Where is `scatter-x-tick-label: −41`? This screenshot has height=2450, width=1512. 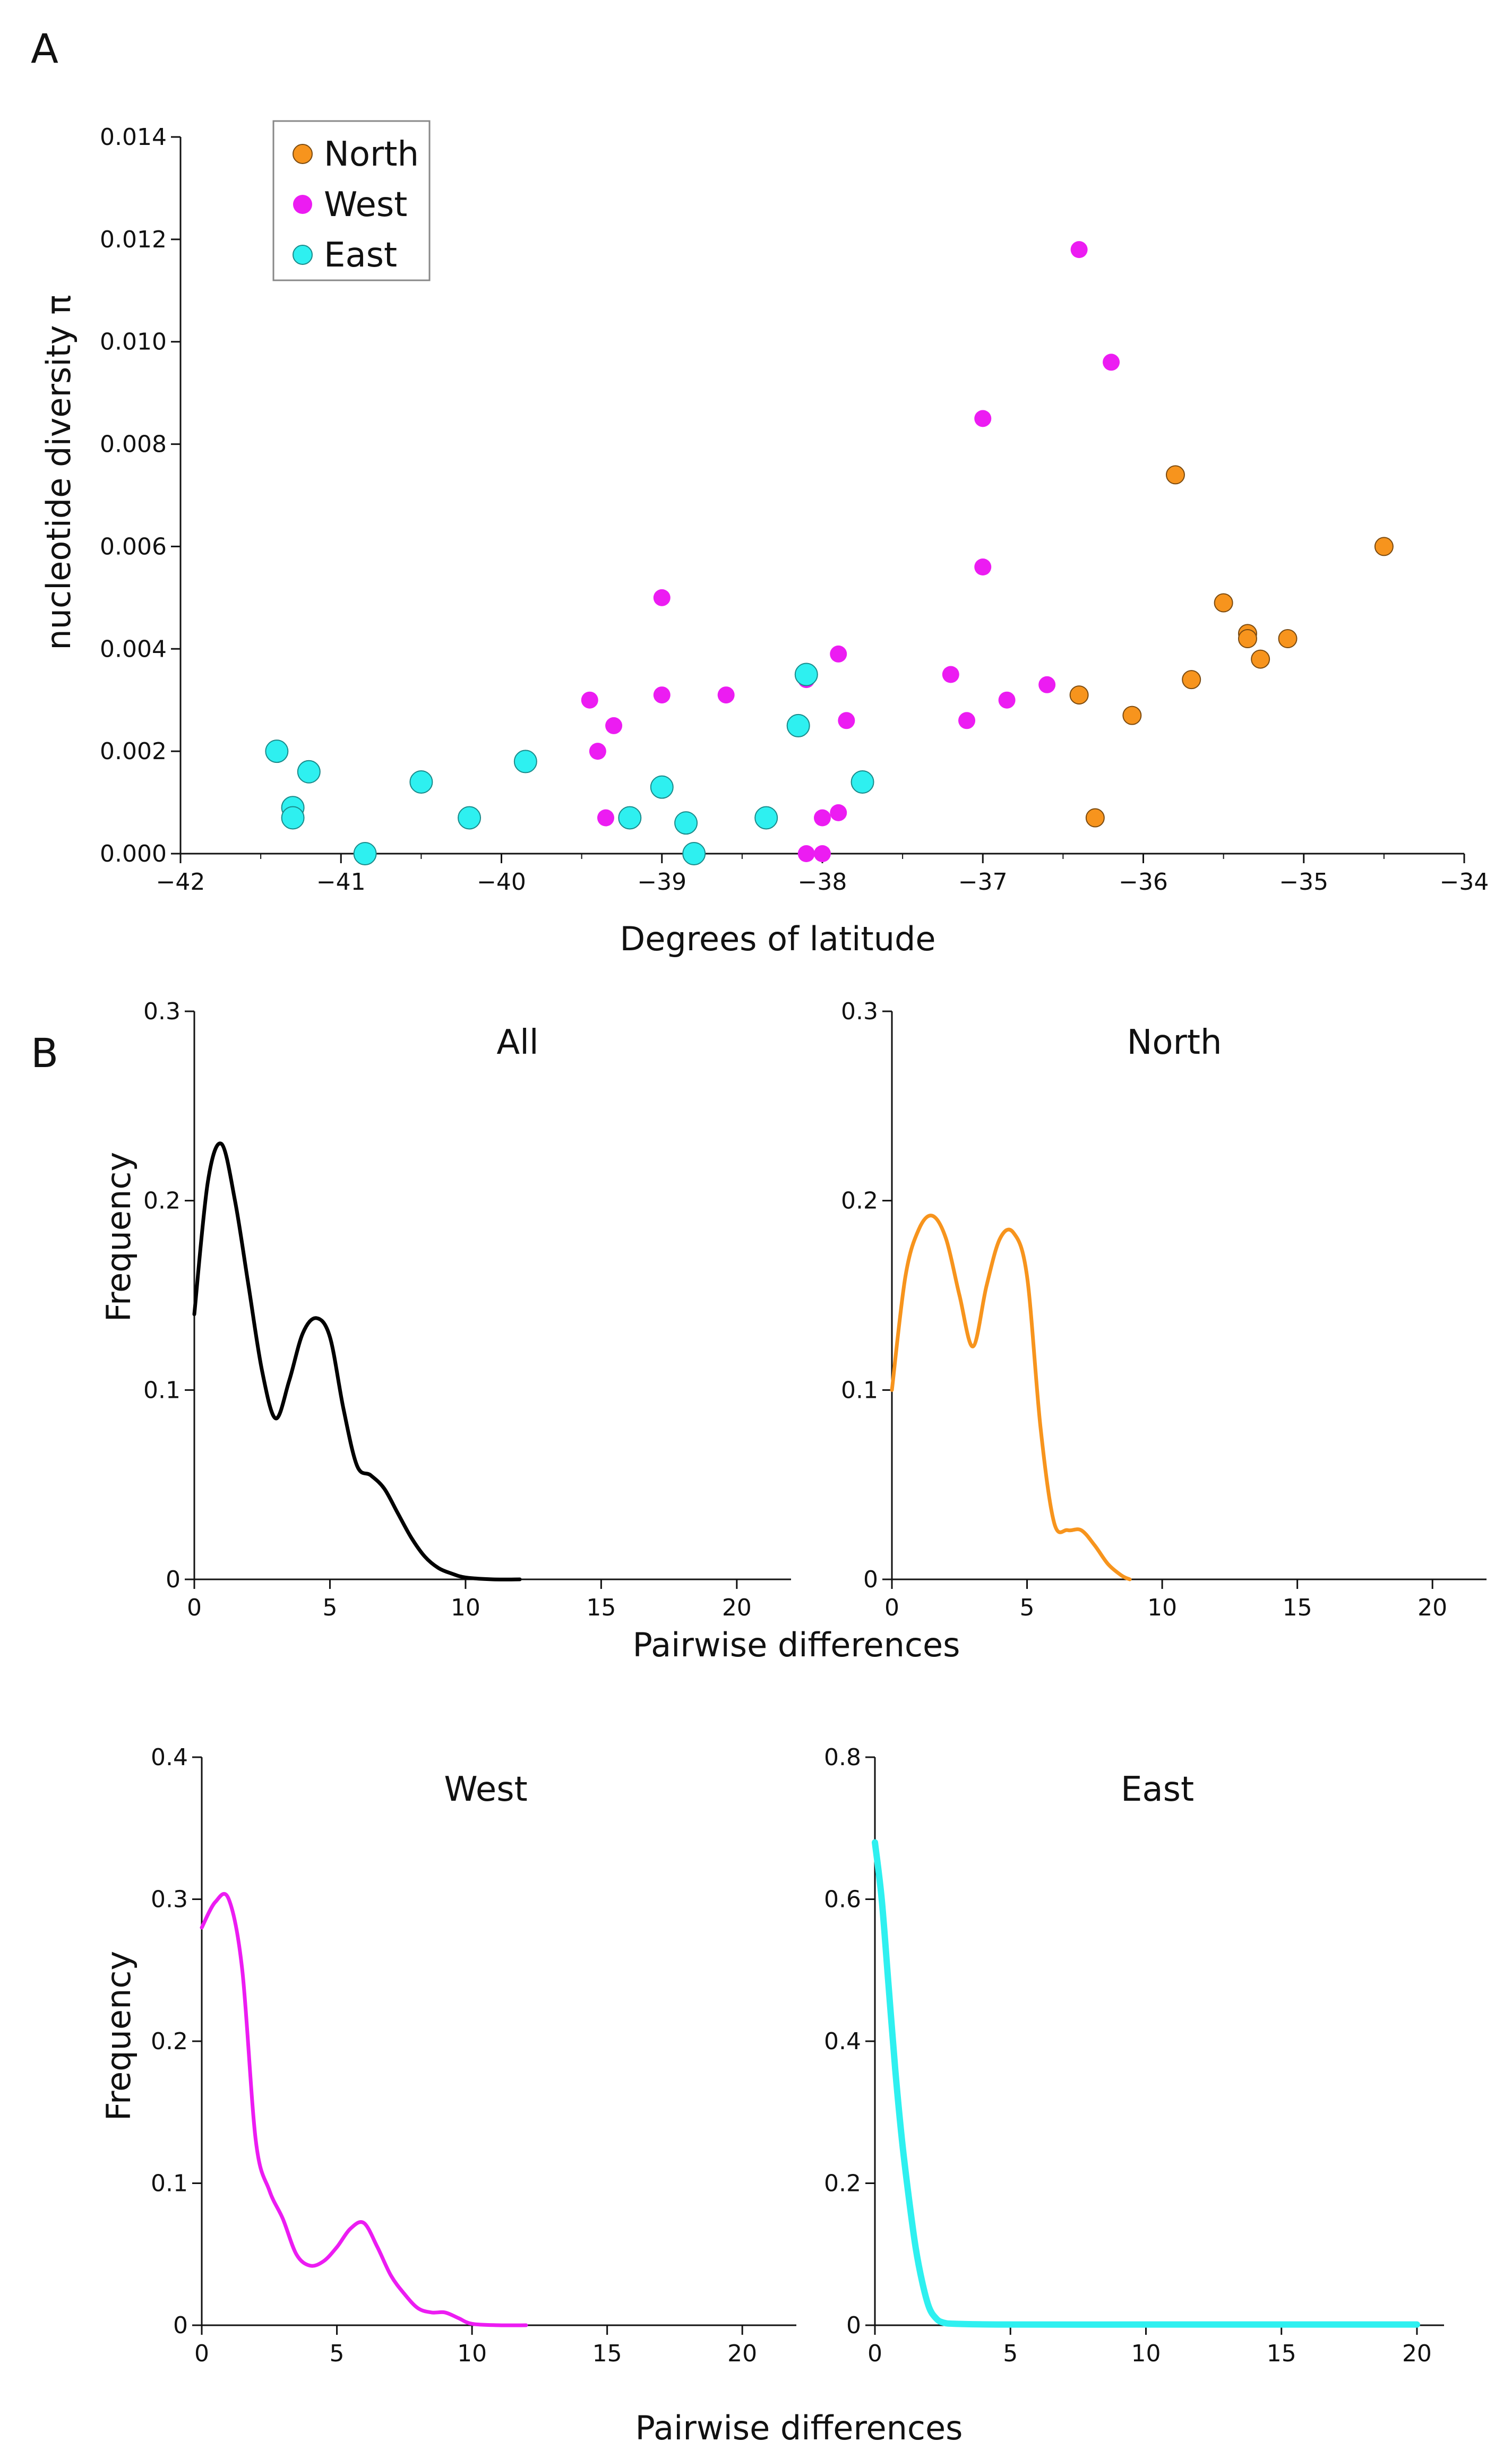 scatter-x-tick-label: −41 is located at coordinates (341, 882).